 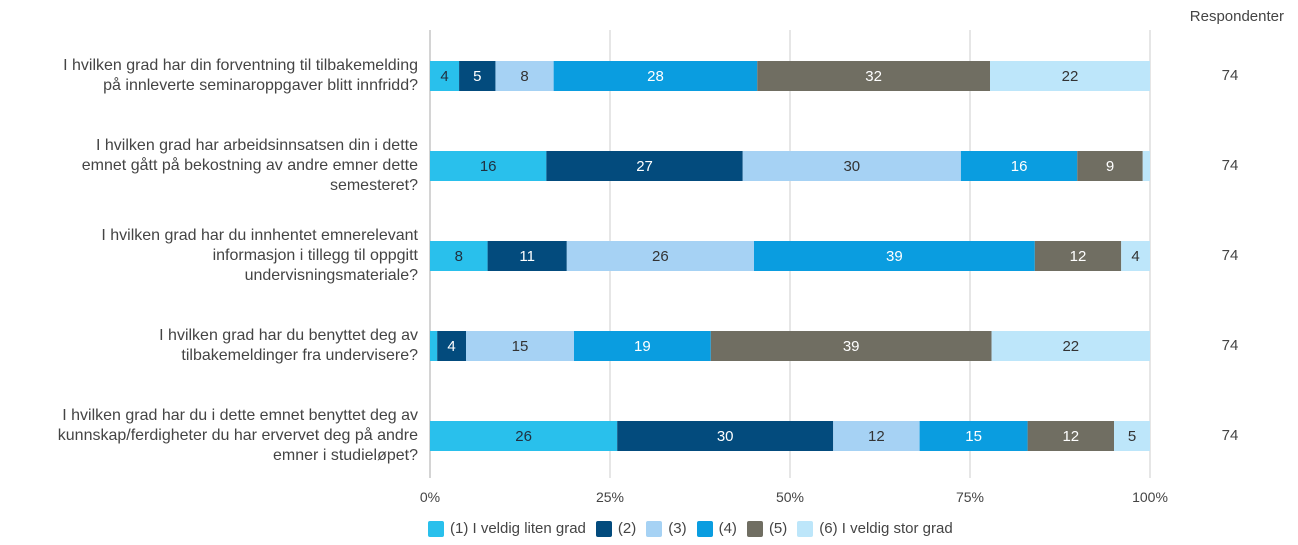 What do you see at coordinates (970, 497) in the screenshot?
I see `x-tick-label: 75%` at bounding box center [970, 497].